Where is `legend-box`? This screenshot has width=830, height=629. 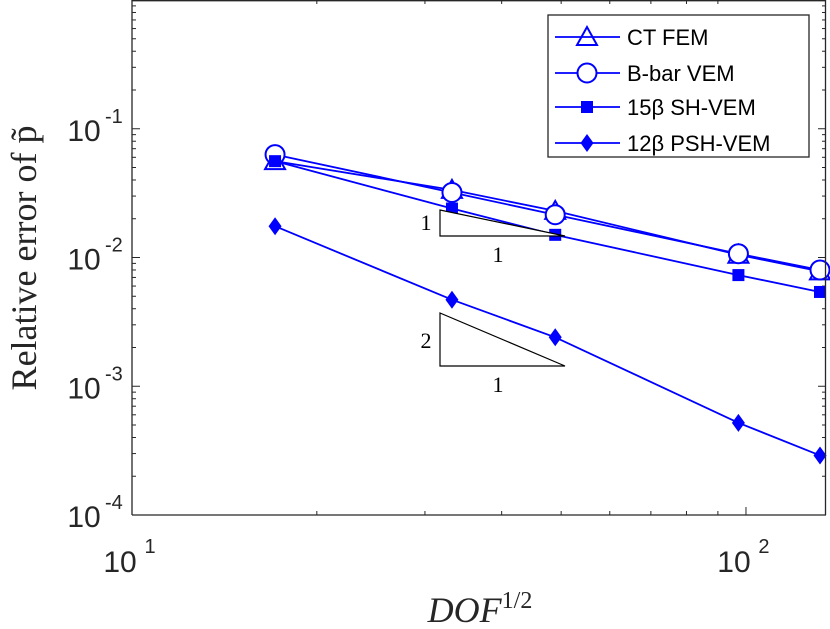 legend-box is located at coordinates (678, 86).